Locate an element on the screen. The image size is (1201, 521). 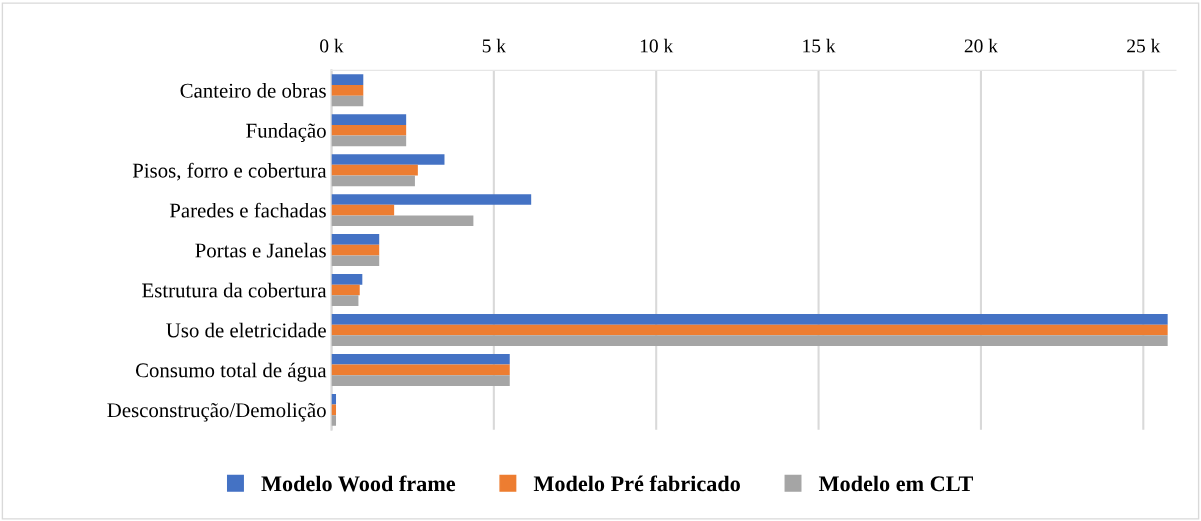
legend-label: Modelo Wood frame is located at coordinates (358, 483).